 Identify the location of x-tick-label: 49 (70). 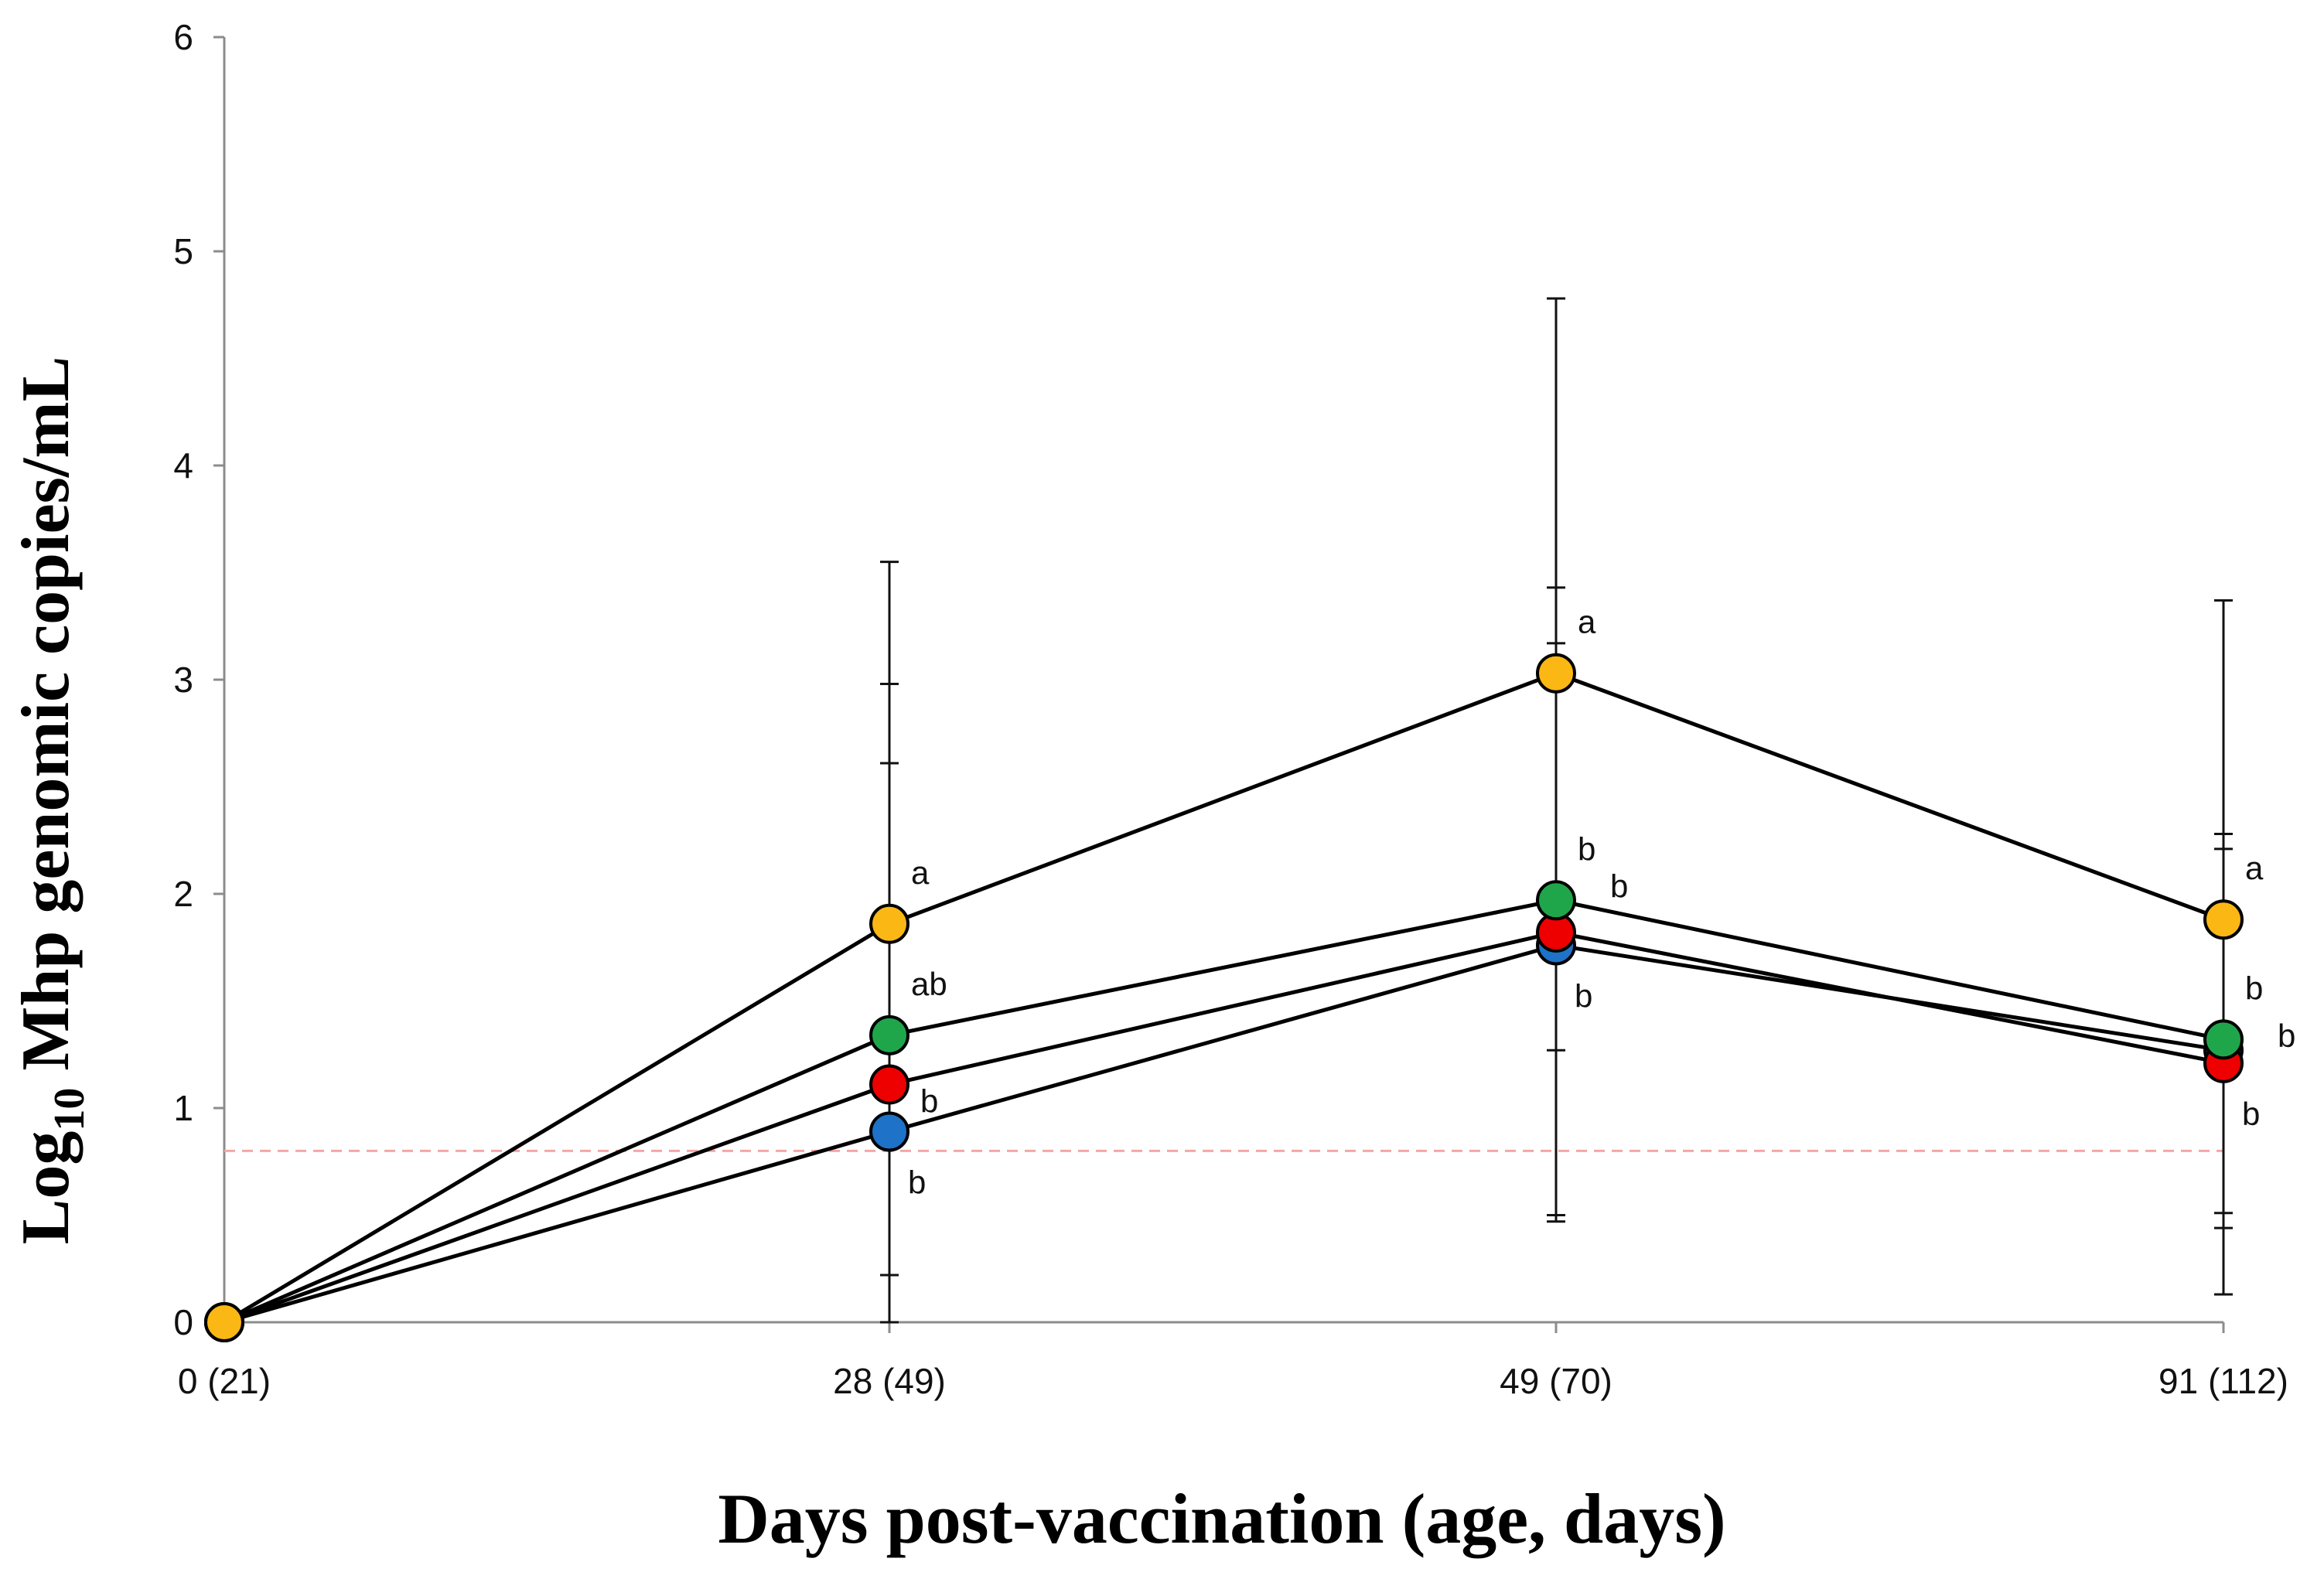
(1556, 1381).